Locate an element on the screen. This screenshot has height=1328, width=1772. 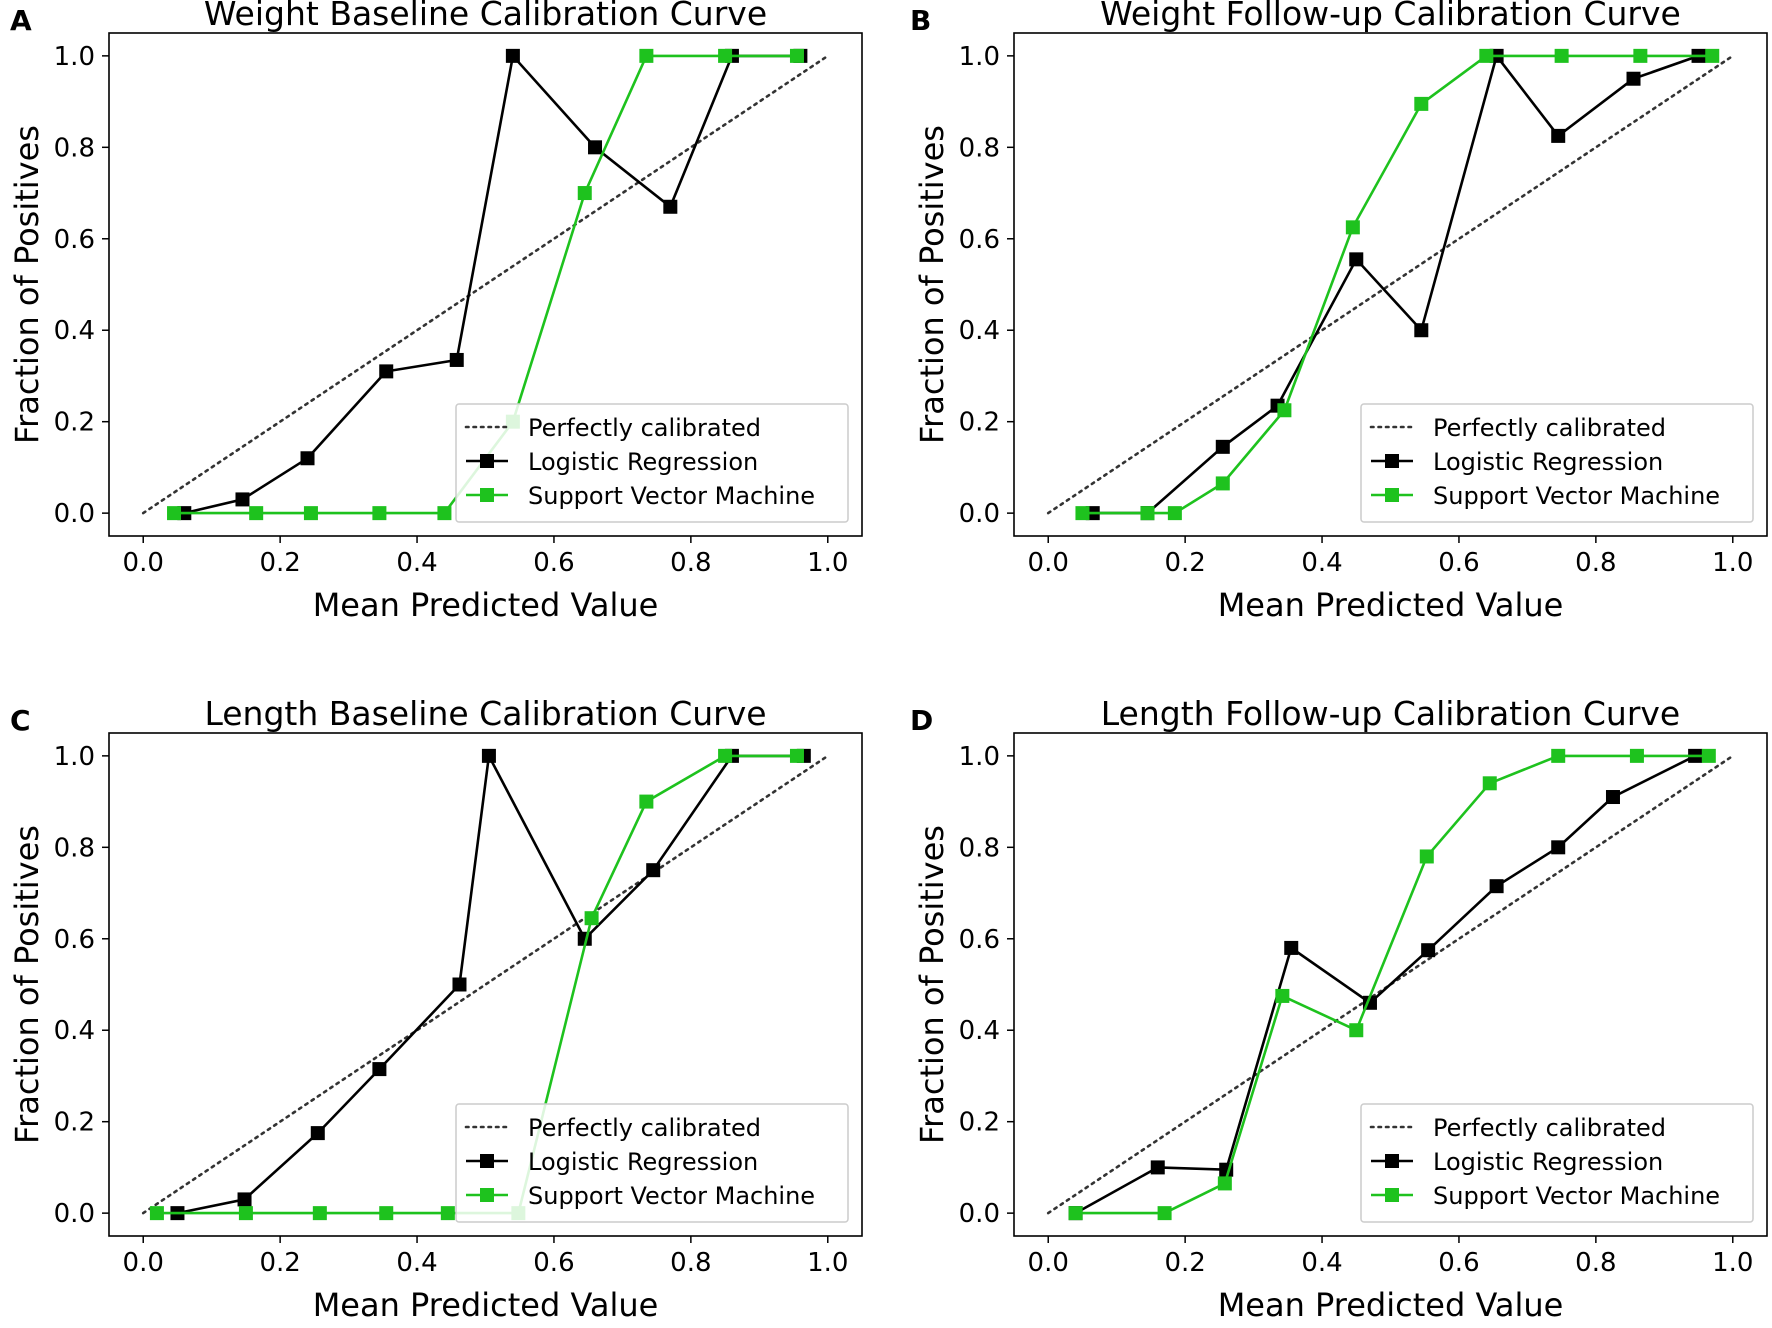
chart-title: Weight Follow-up Calibration Curve is located at coordinates (1390, 16).